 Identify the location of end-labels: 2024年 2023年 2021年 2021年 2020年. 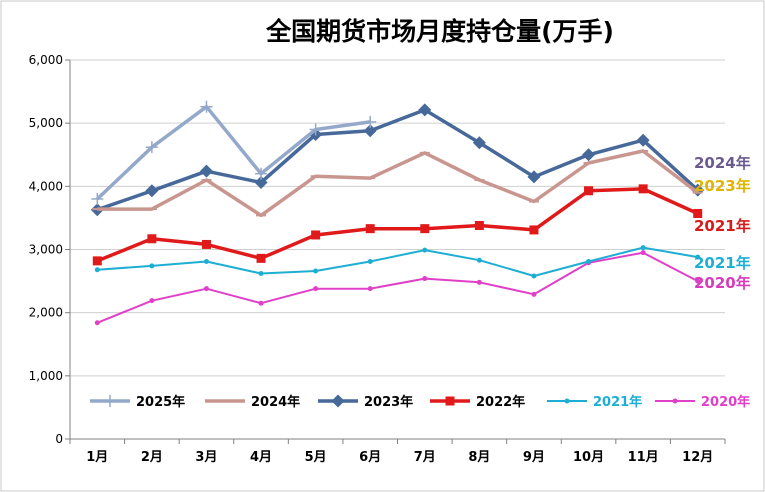
(722, 223).